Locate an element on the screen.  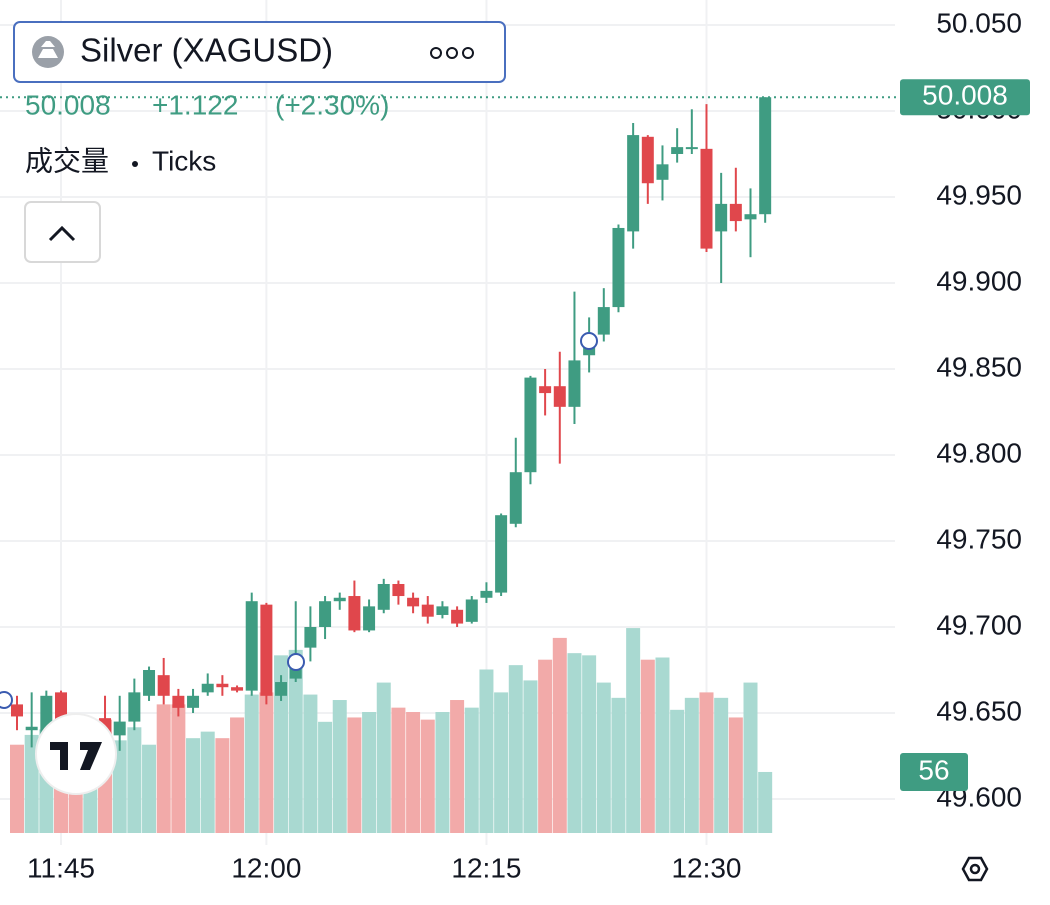
change-pct: (+2.30%) is located at coordinates (332, 104).